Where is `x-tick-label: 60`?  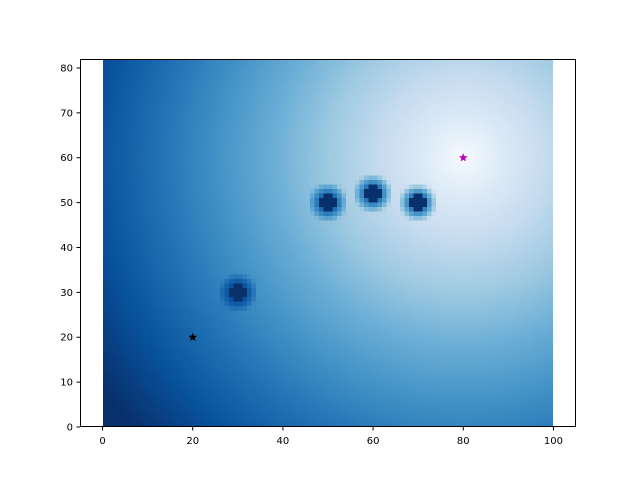 x-tick-label: 60 is located at coordinates (373, 441).